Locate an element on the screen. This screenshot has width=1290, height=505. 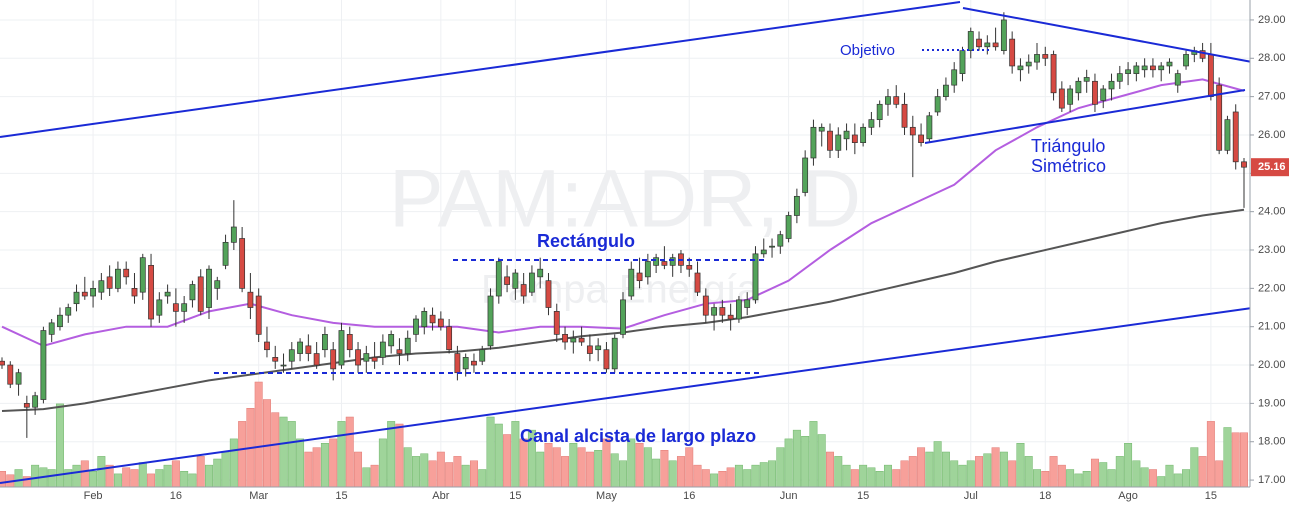
x-axis-bg is located at coordinates (625, 496).